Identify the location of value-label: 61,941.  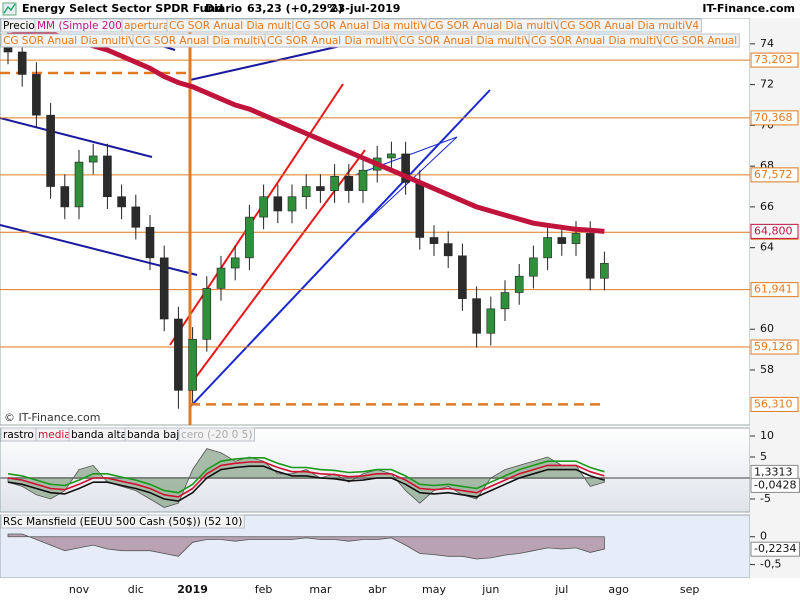
(773, 289).